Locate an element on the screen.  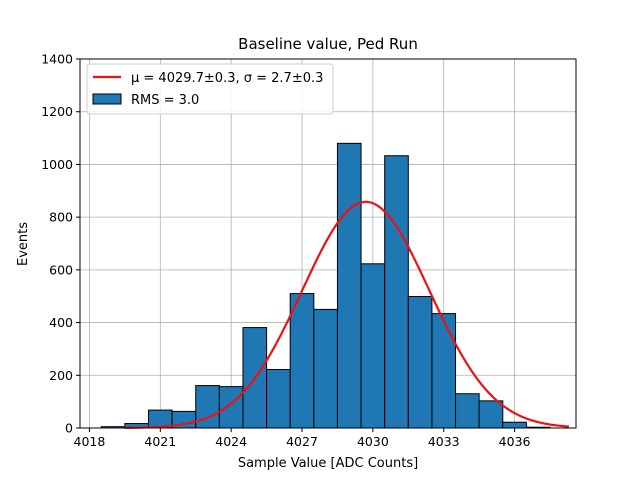
x-tick-label: 4018 is located at coordinates (90, 441).